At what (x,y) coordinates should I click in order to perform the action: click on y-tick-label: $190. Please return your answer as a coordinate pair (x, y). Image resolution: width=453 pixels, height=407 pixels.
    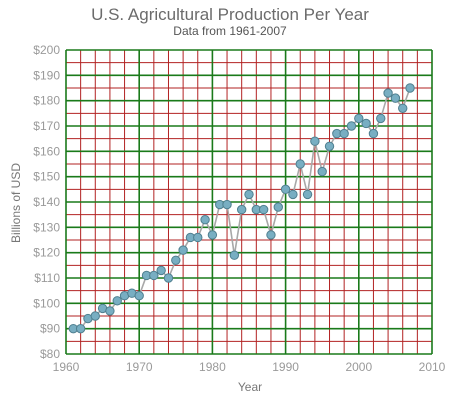
    Looking at the image, I should click on (46, 75).